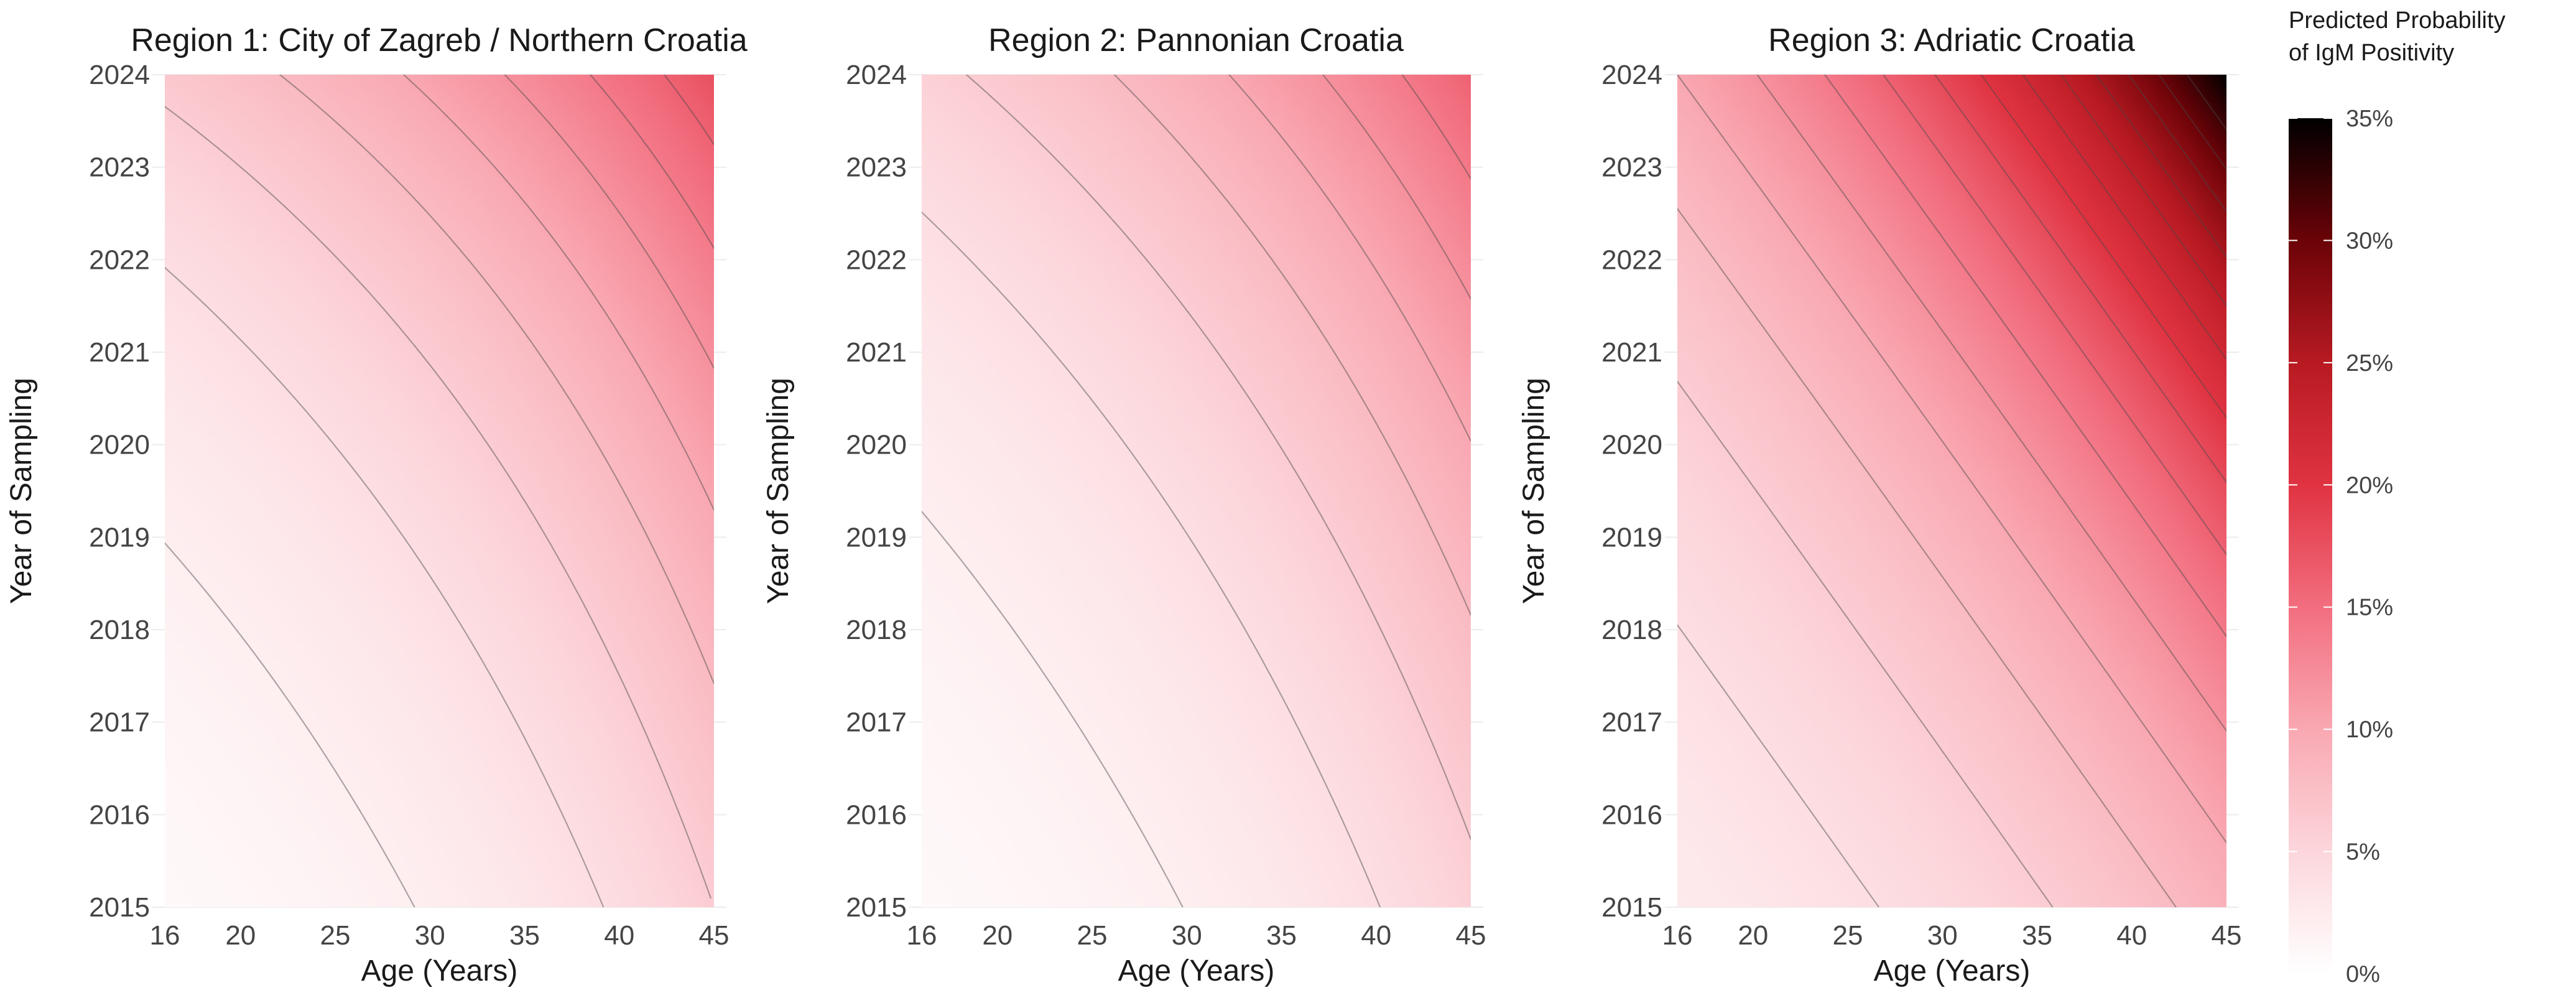 This screenshot has width=2576, height=1003. What do you see at coordinates (2398, 20) in the screenshot?
I see `legend-title-line-1: Predicted Probability` at bounding box center [2398, 20].